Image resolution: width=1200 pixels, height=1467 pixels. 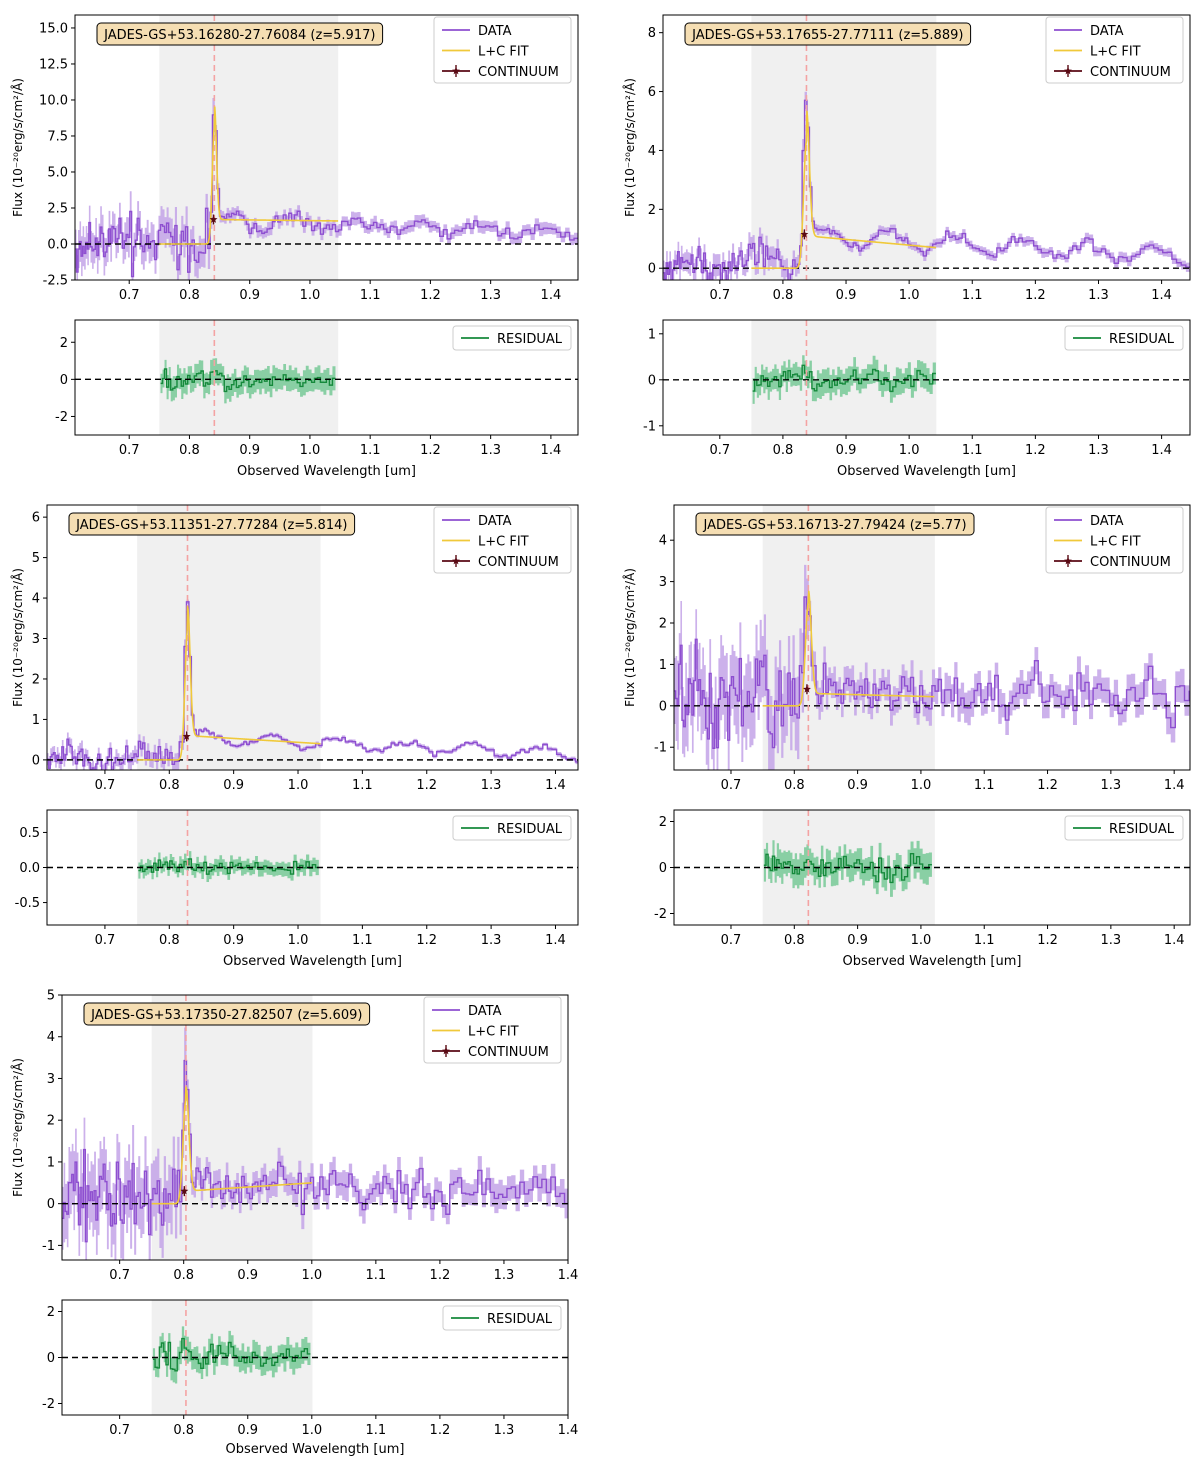 I want to click on residual-y-tick-label: -0.5, so click(x=27, y=903).